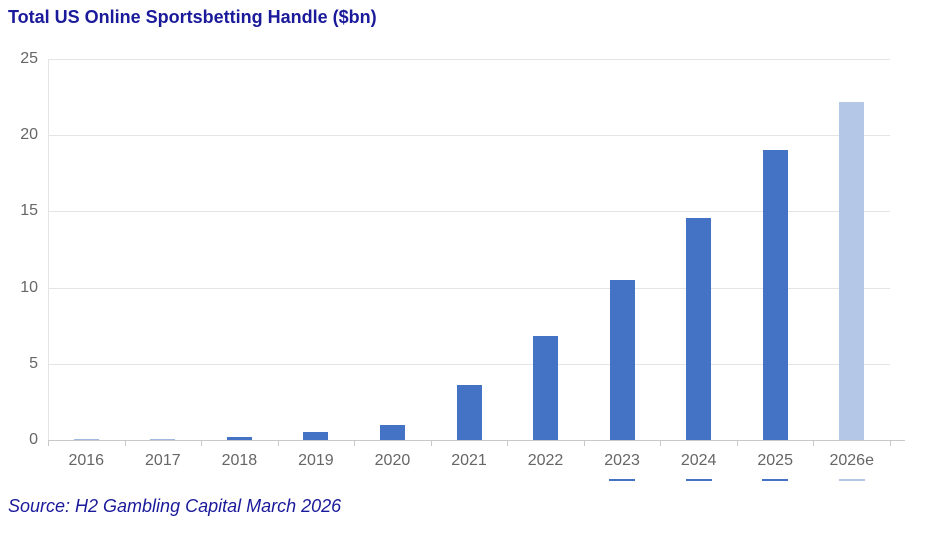  What do you see at coordinates (86, 460) in the screenshot?
I see `x-axis-label-2016: 2016` at bounding box center [86, 460].